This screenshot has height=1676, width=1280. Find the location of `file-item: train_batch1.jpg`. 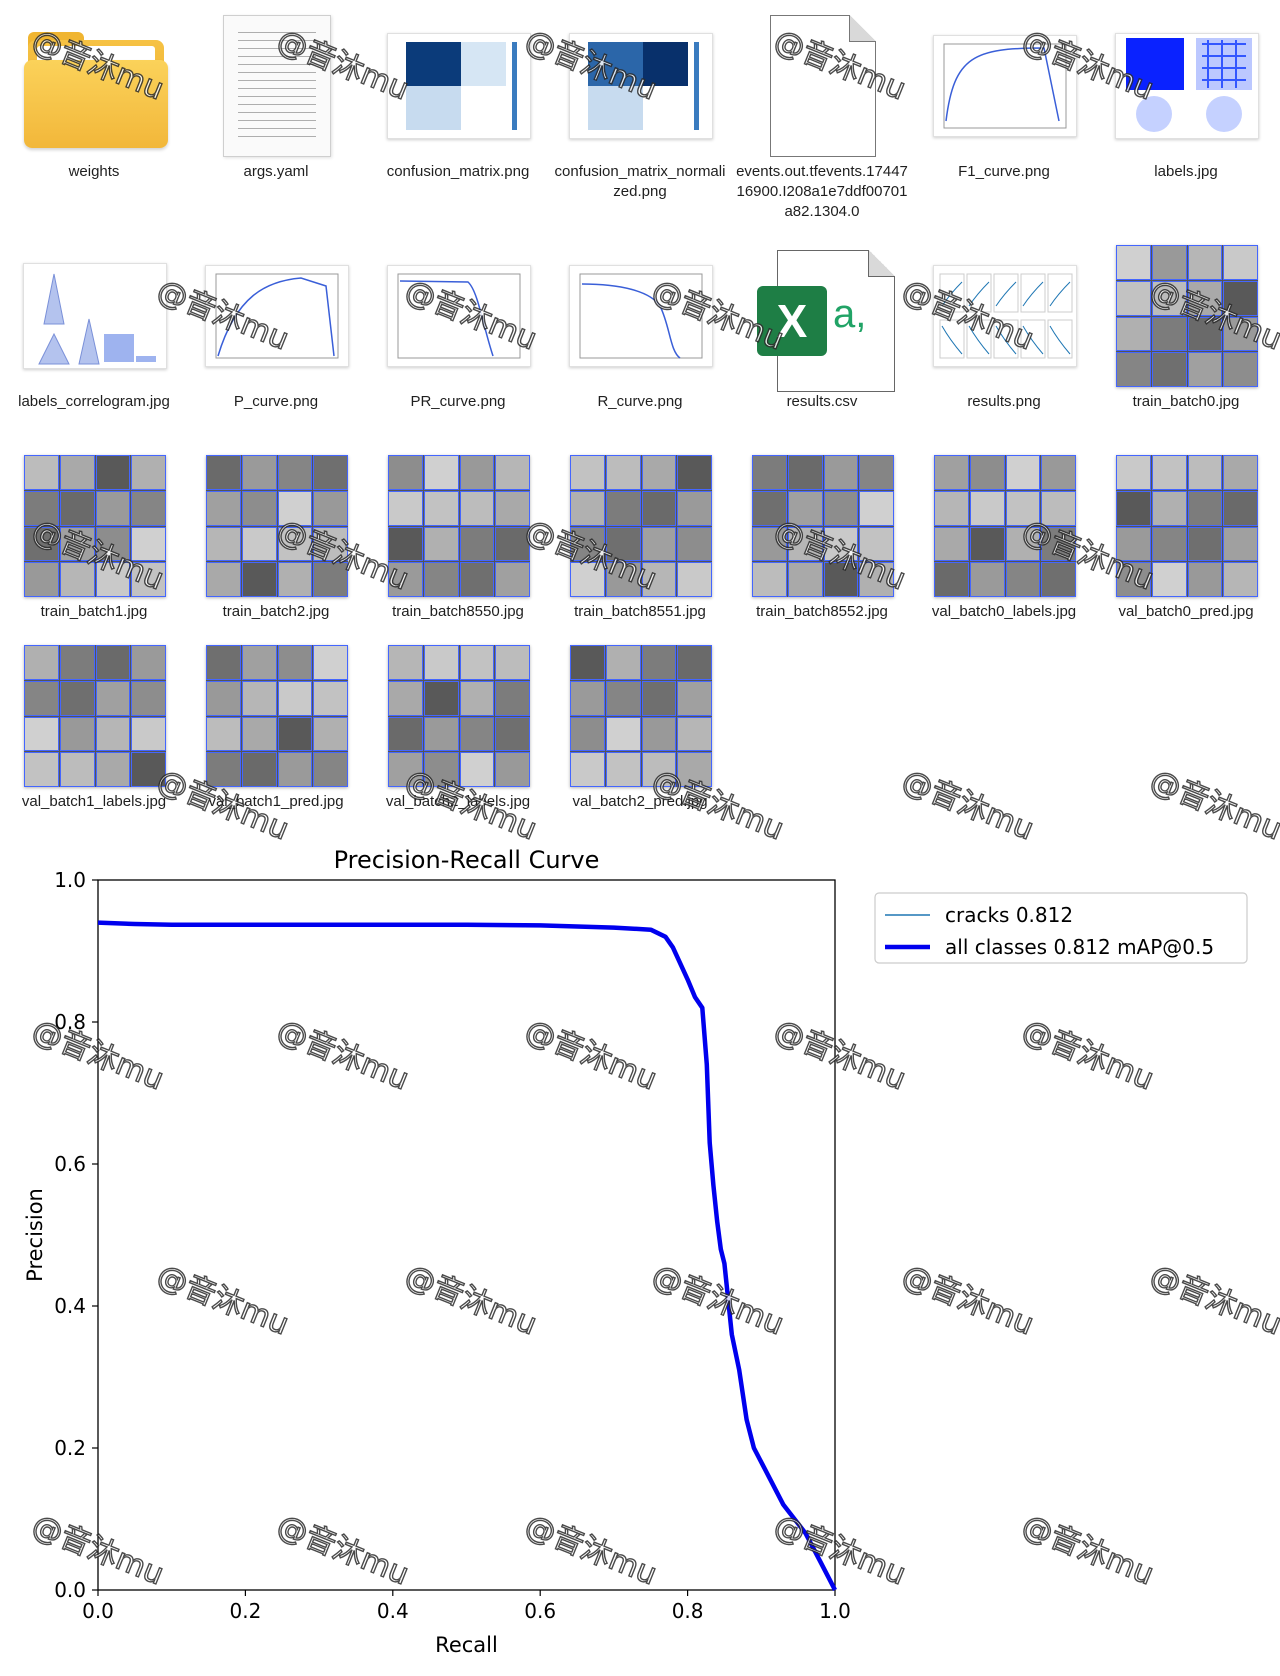

file-item: train_batch1.jpg is located at coordinates (94, 547).